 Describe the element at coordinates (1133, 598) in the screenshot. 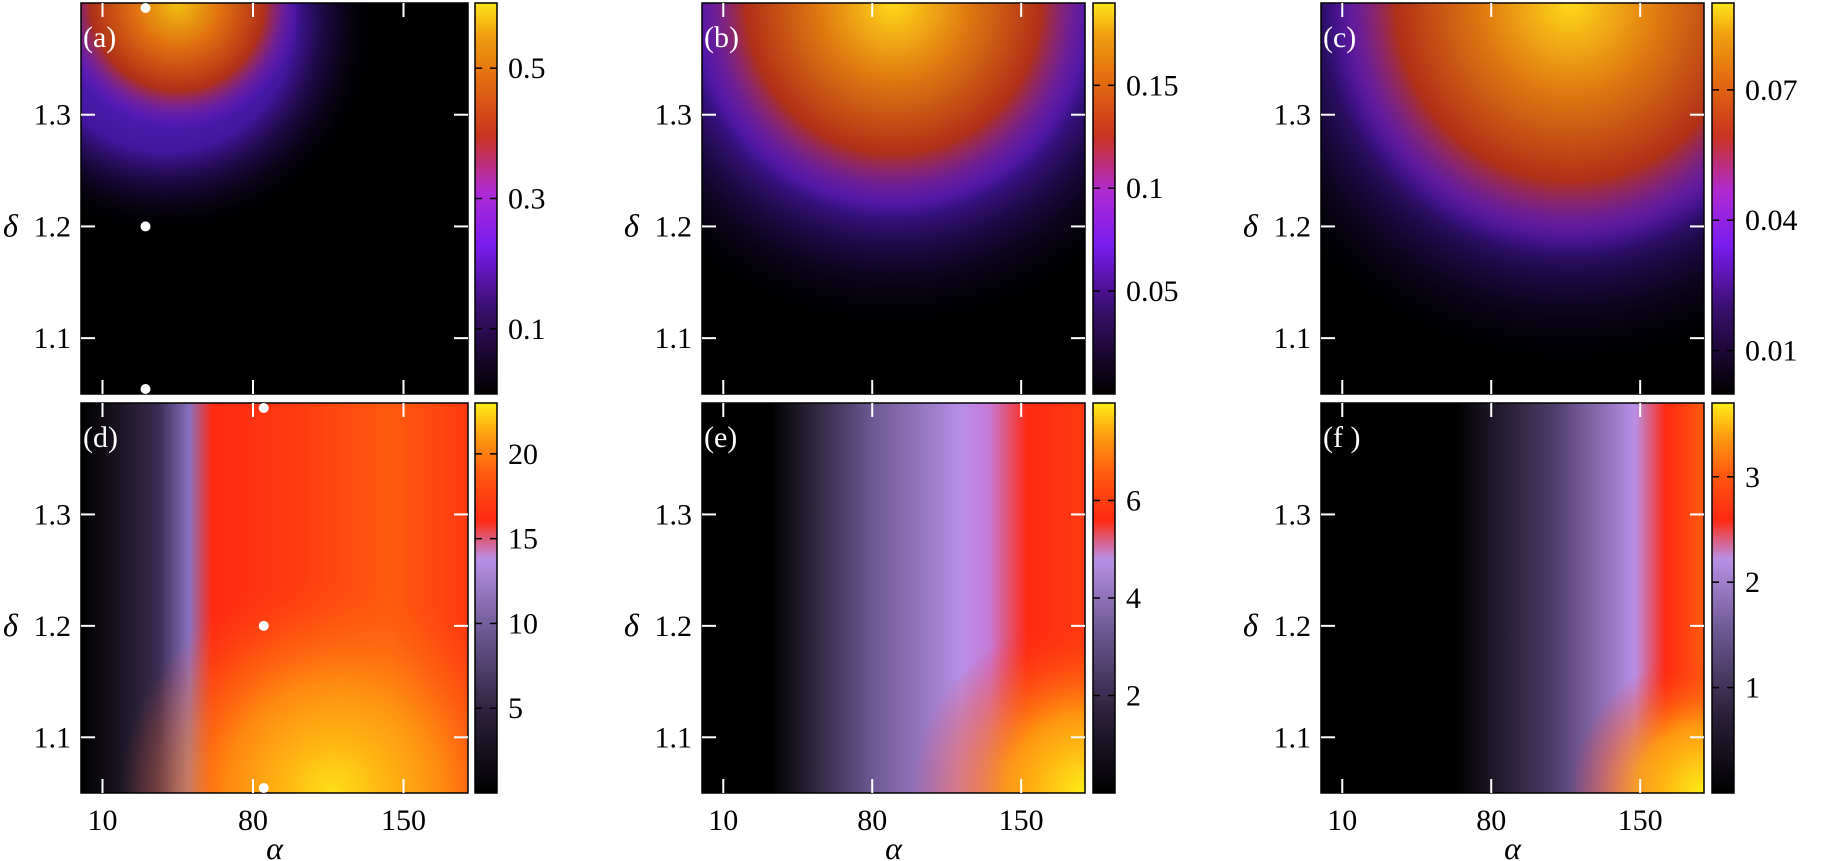

I see `colorbar-tick-label: 4` at that location.